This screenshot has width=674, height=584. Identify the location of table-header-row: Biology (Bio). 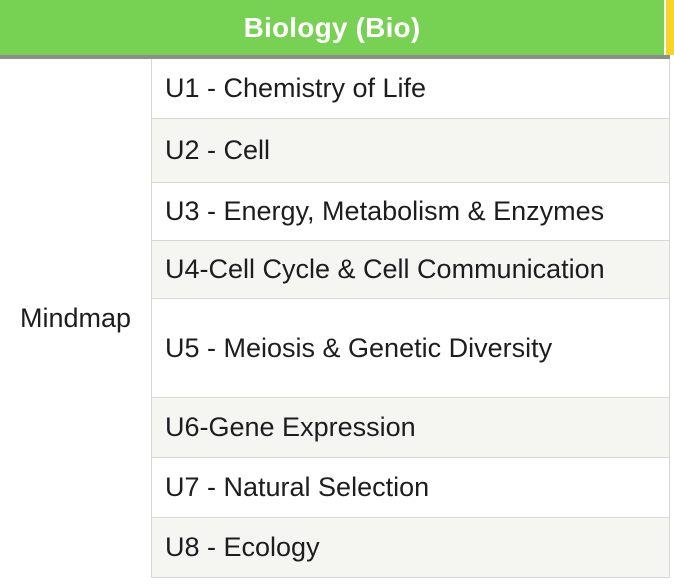
(337, 27).